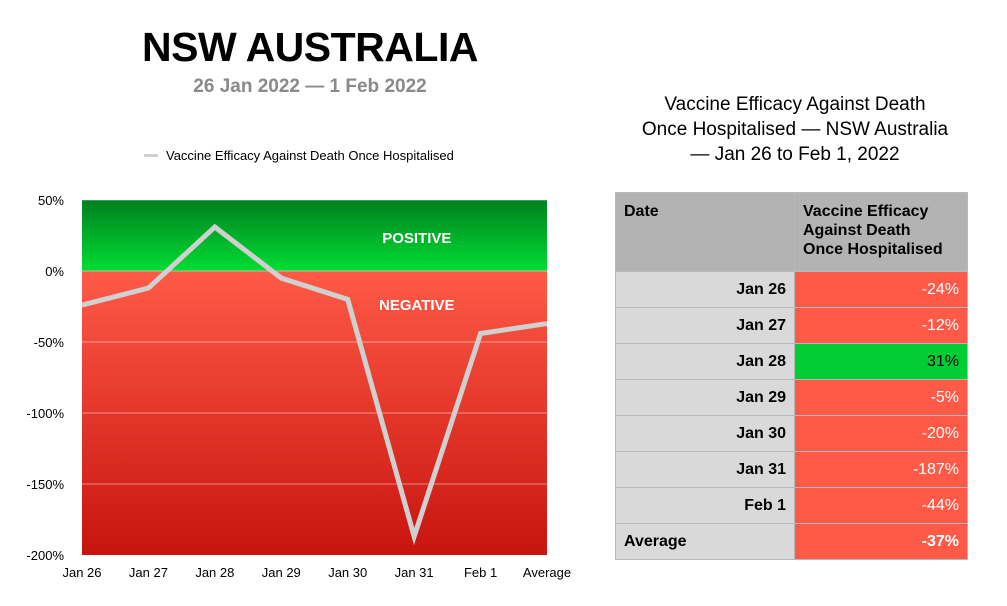 Image resolution: width=1007 pixels, height=606 pixels. I want to click on y-tick-label: 50%, so click(51, 200).